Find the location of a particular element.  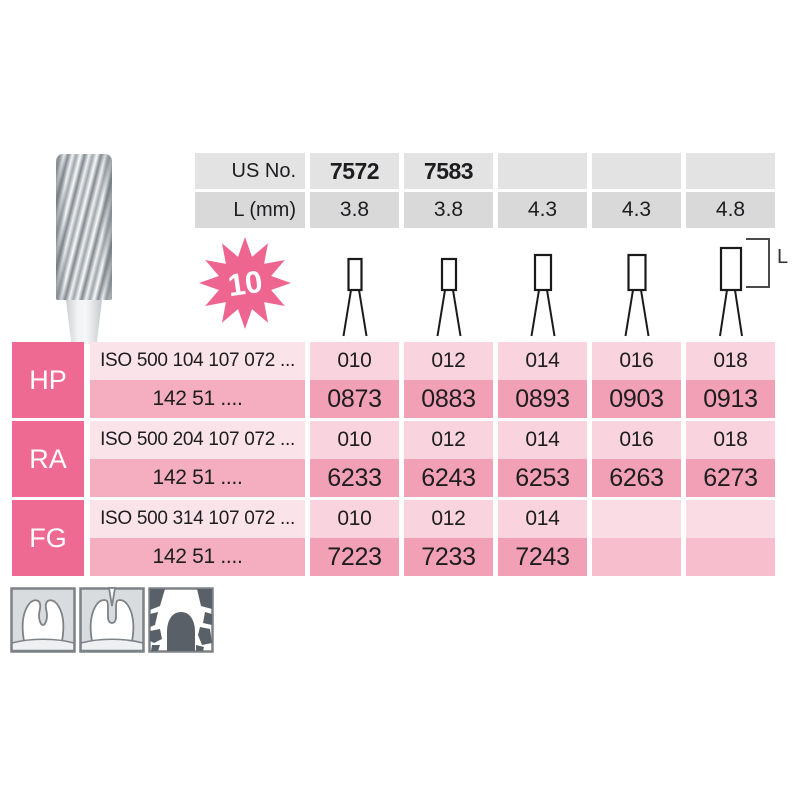

starburst-shape is located at coordinates (245, 283).